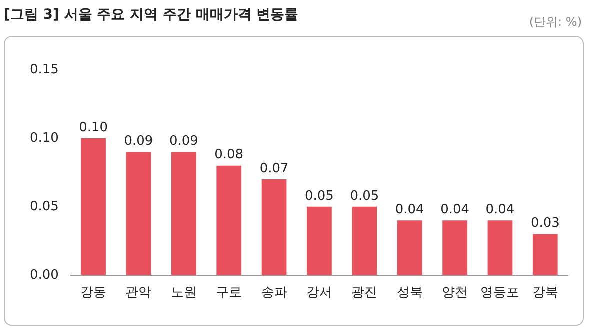 This screenshot has width=590, height=331. What do you see at coordinates (183, 293) in the screenshot?
I see `x-tick-label: 노원` at bounding box center [183, 293].